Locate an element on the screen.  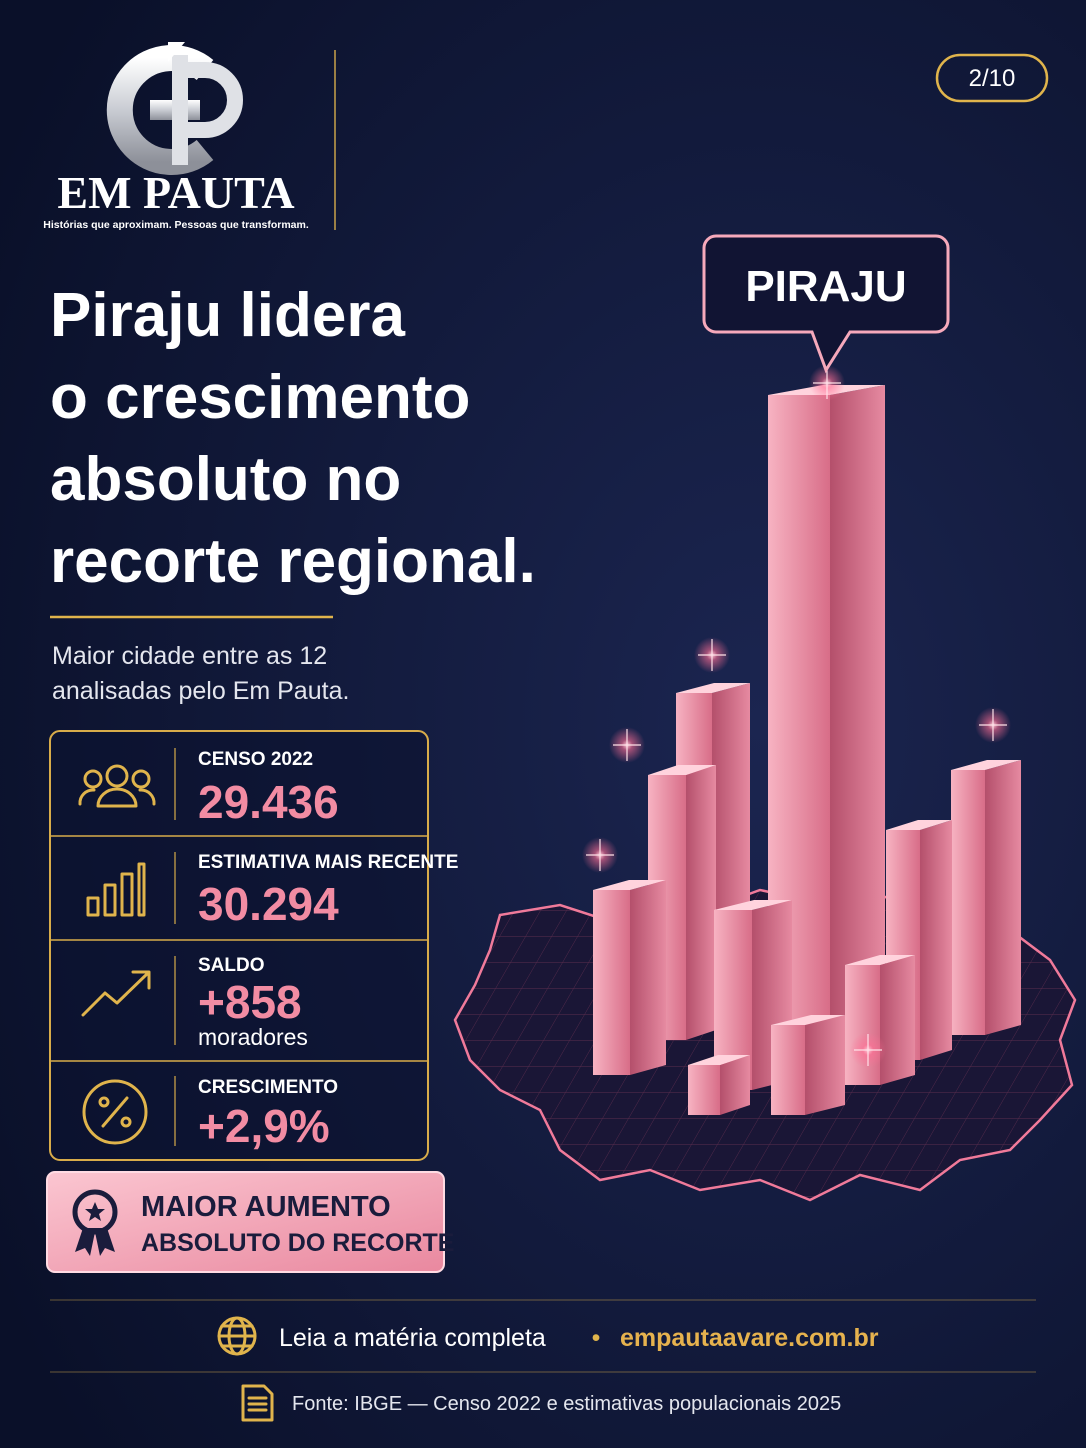
badge-ribbon is located at coordinates (95, 1242).